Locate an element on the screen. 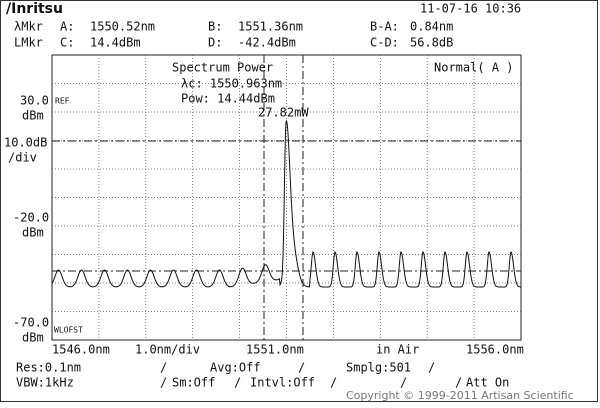 This screenshot has width=600, height=408. ref-level: 30.0 is located at coordinates (34, 101).